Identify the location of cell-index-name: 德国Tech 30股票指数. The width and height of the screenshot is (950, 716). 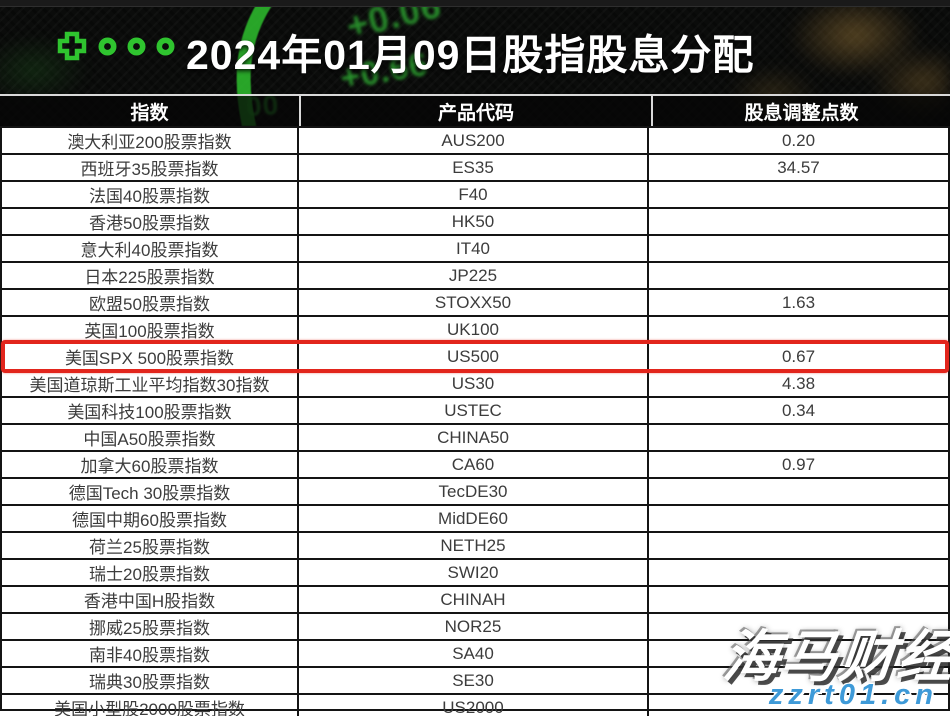
(150, 491).